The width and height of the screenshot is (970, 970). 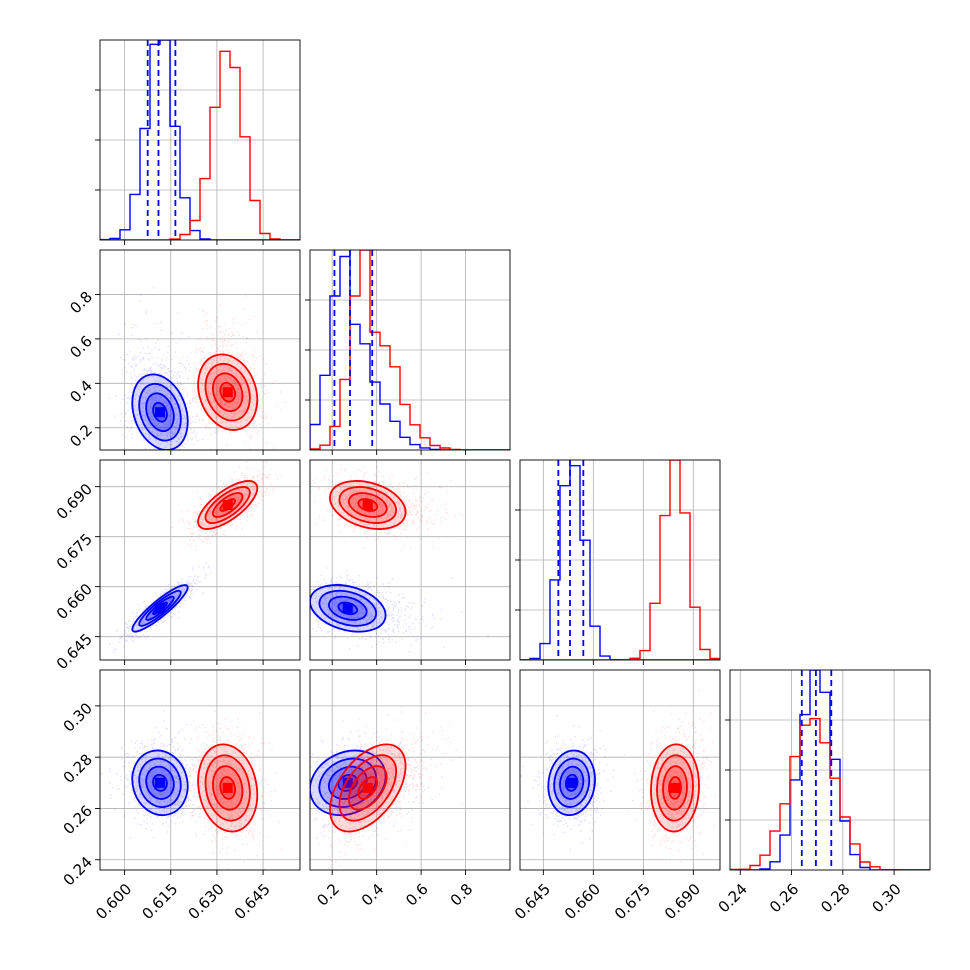 I want to click on y-tick-label: 0.26, so click(x=78, y=820).